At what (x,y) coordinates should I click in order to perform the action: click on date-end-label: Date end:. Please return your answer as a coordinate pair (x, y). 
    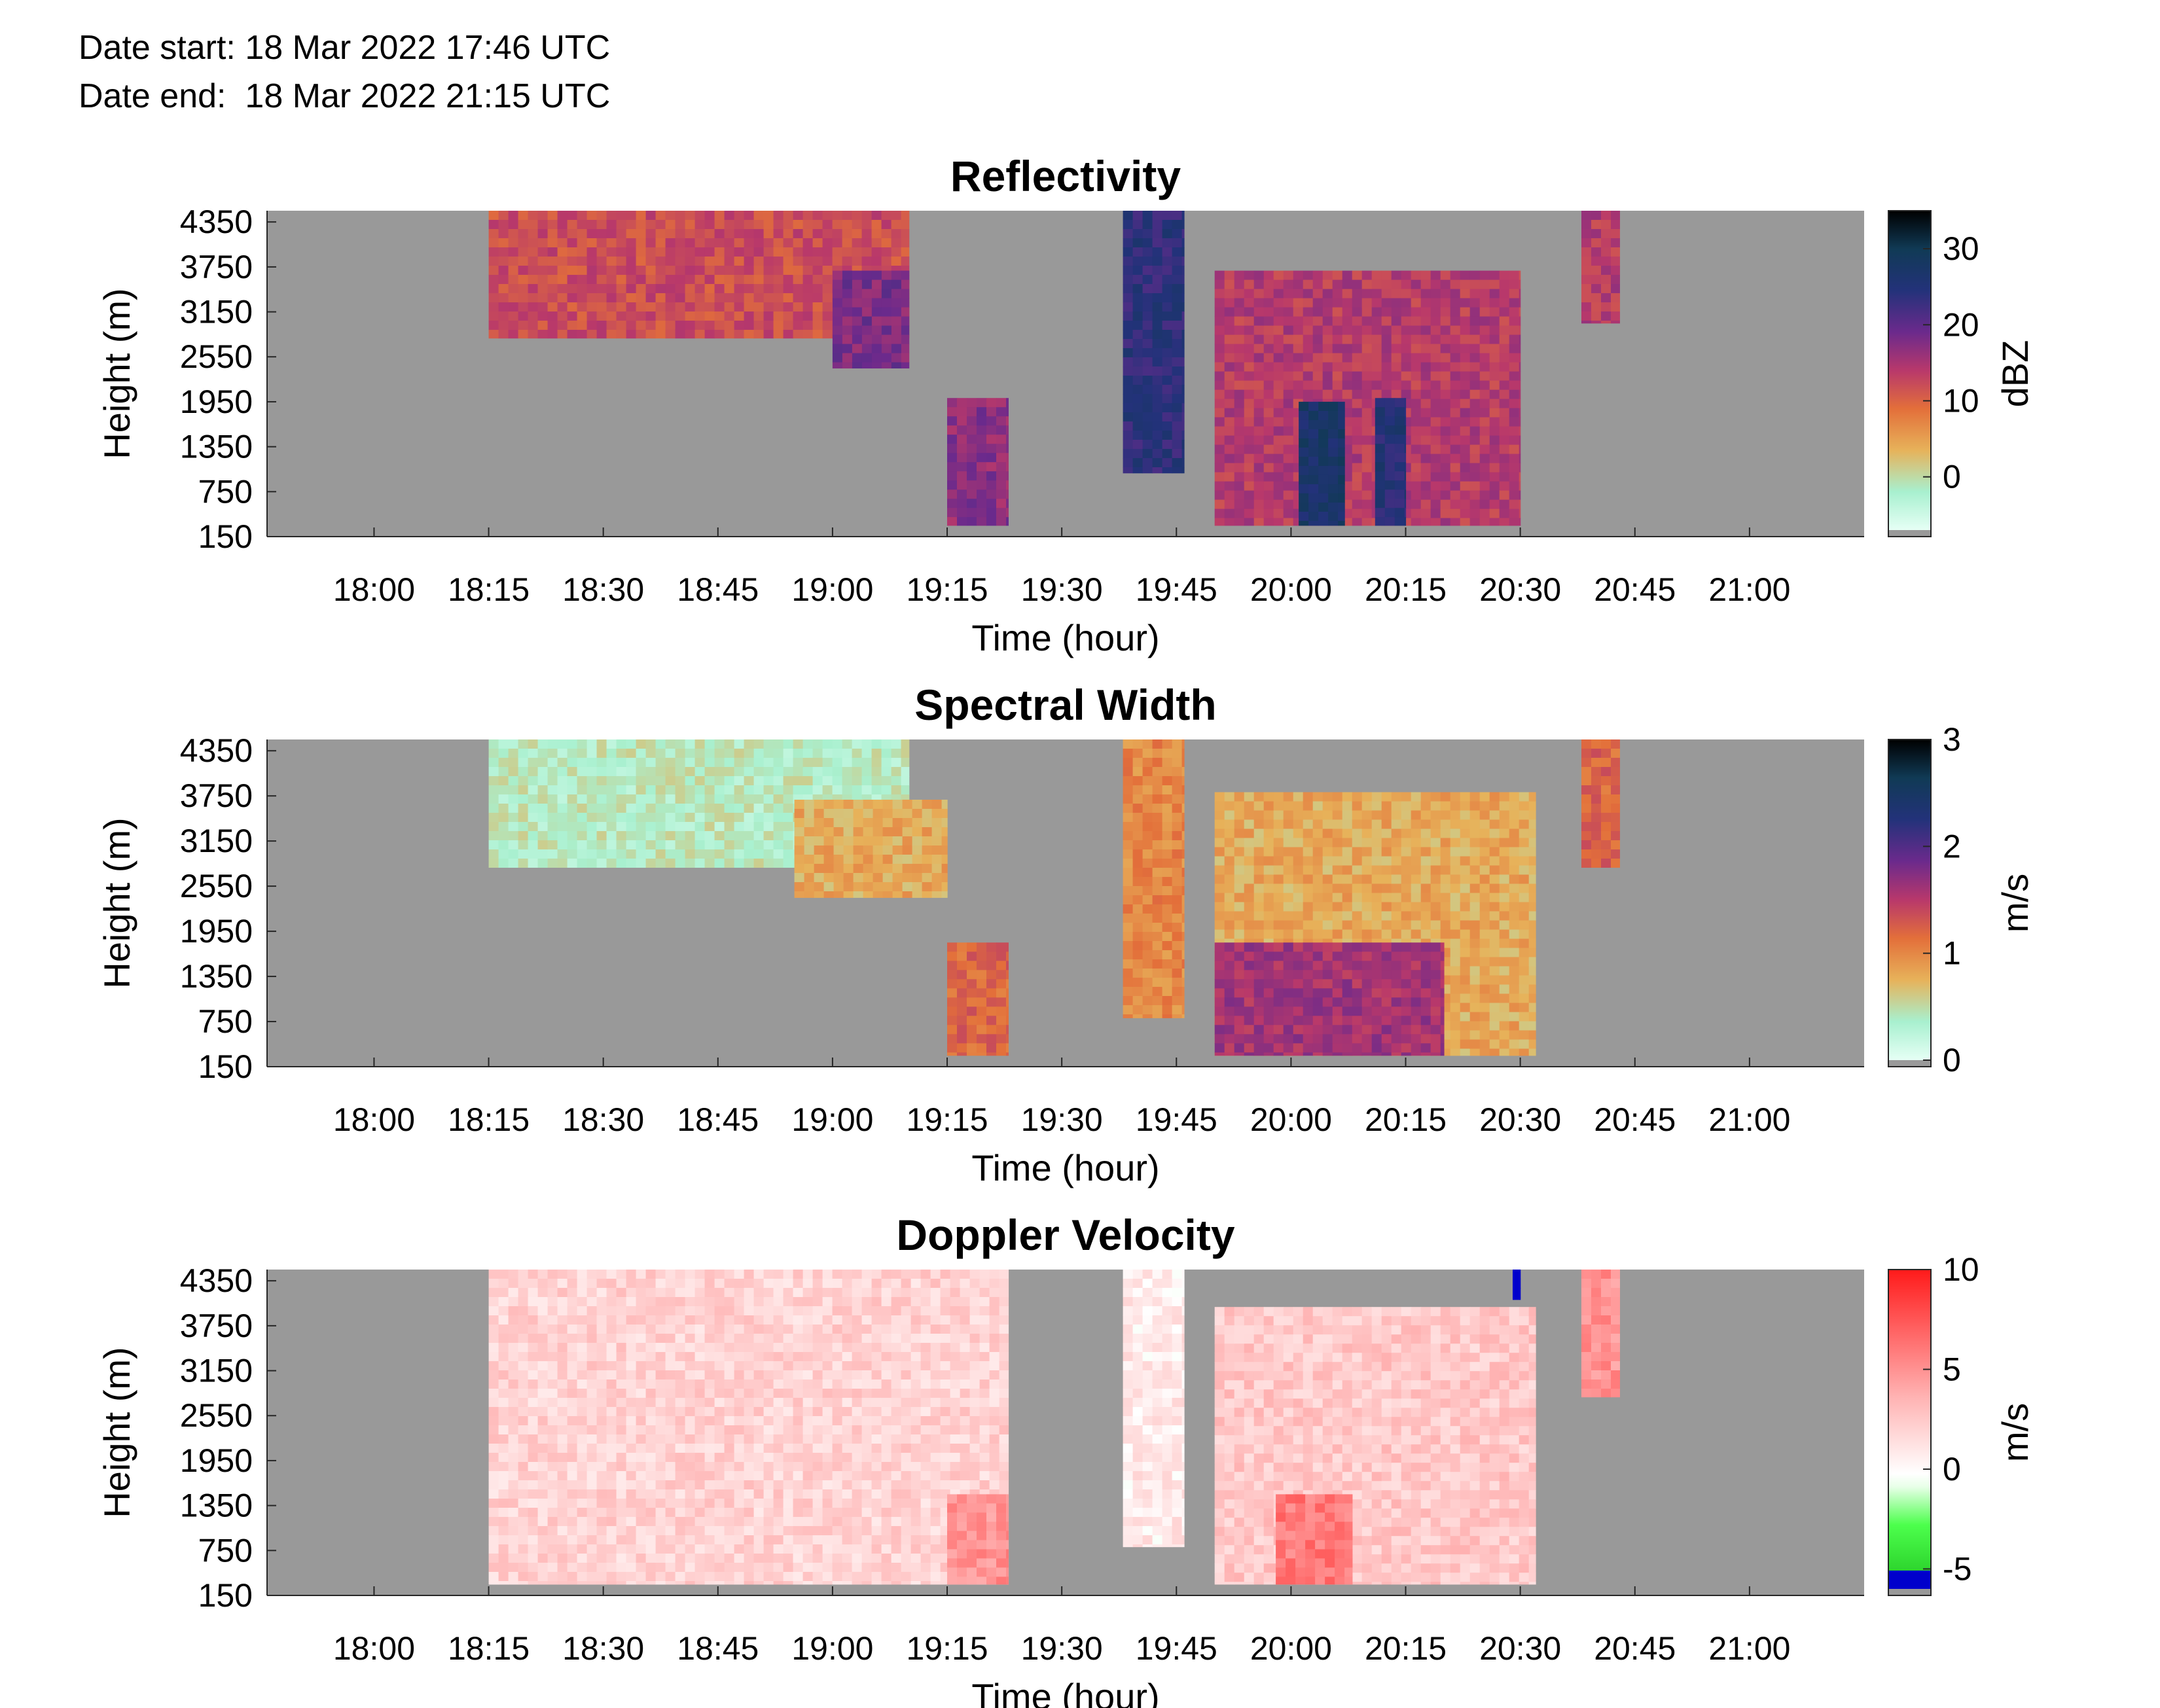
    Looking at the image, I should click on (152, 96).